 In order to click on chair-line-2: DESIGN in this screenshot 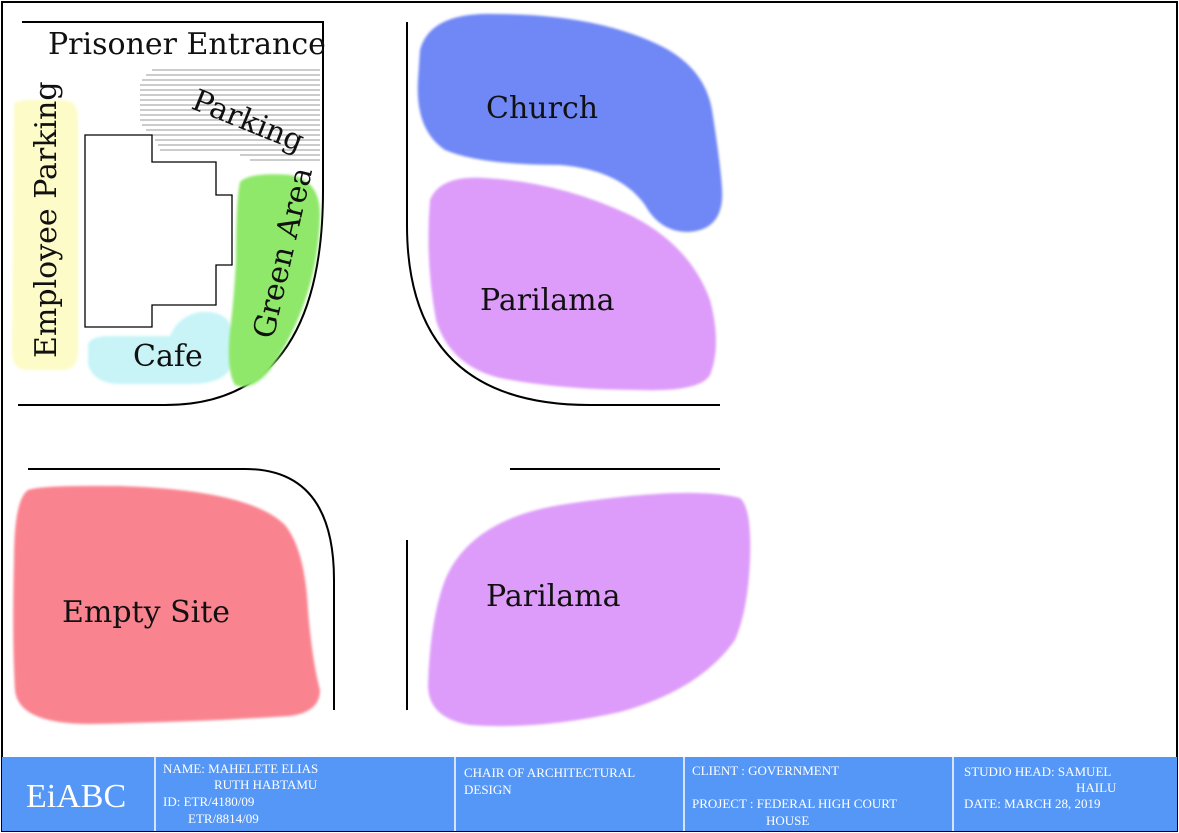, I will do `click(488, 789)`.